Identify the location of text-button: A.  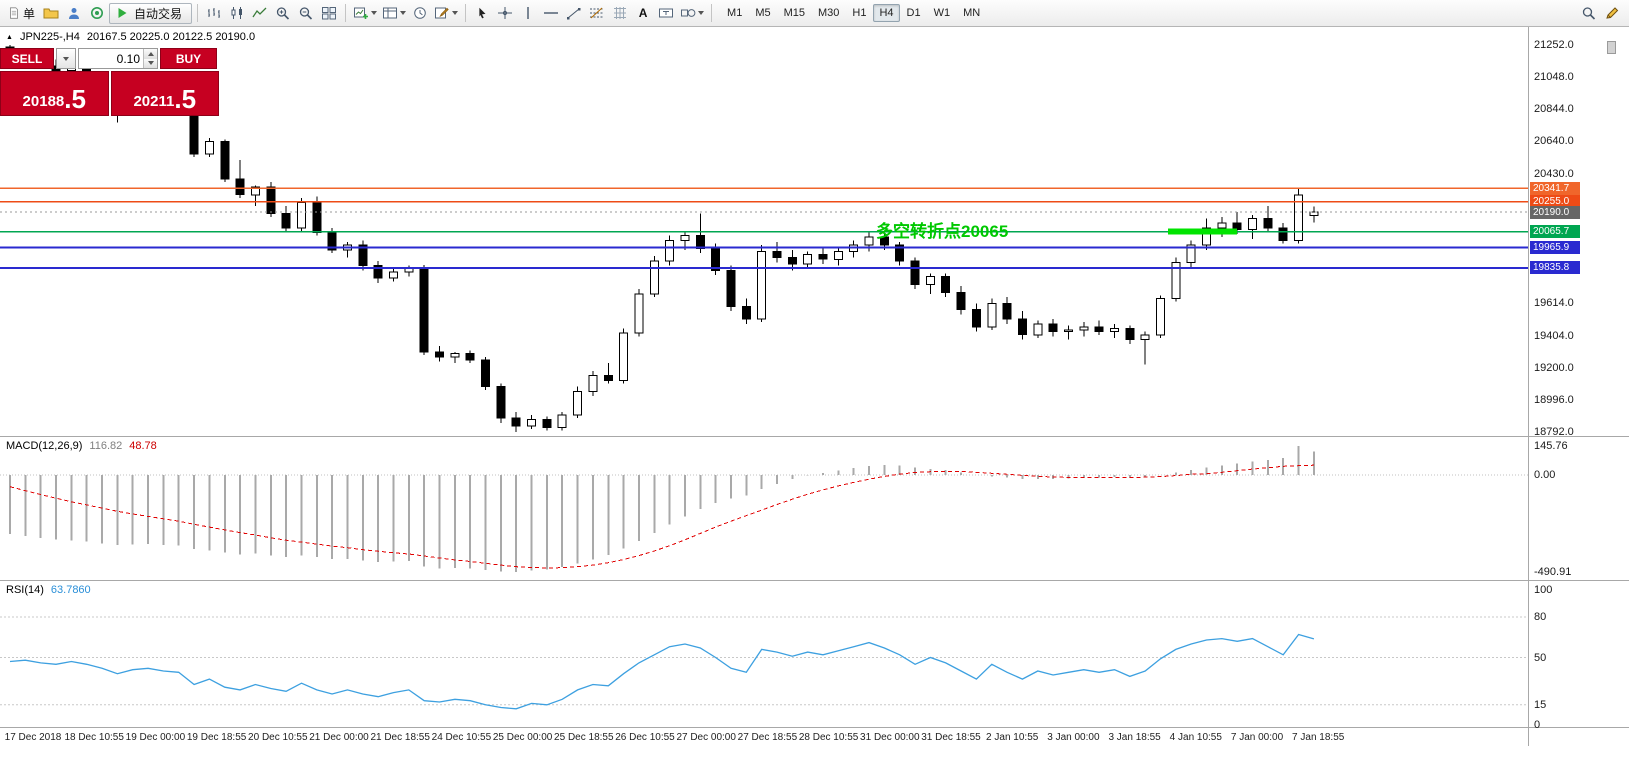
(643, 13).